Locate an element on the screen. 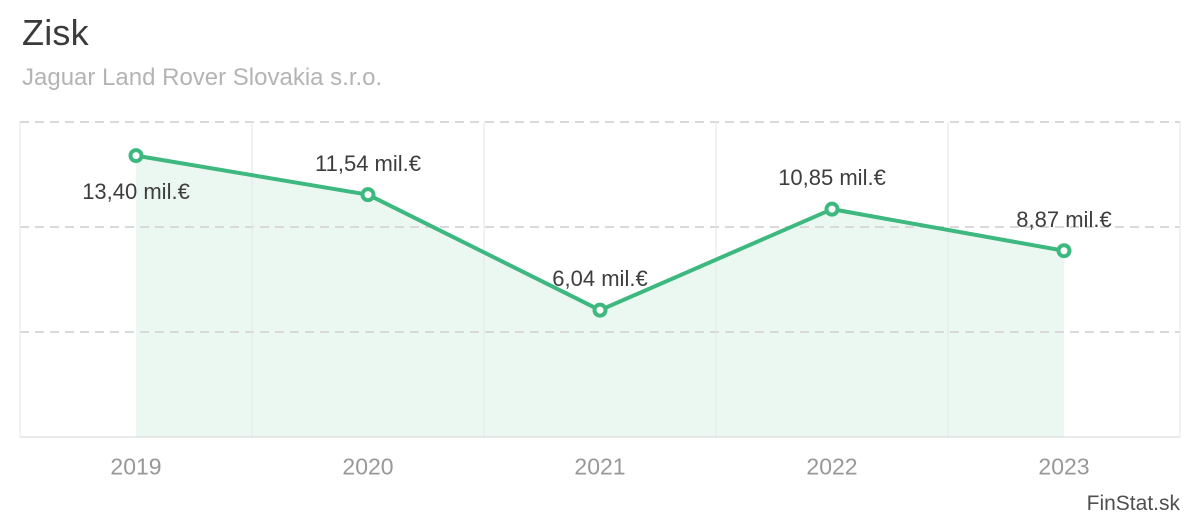 The height and width of the screenshot is (520, 1200). data-point-label-2022: 10,85 mil.€ is located at coordinates (832, 178).